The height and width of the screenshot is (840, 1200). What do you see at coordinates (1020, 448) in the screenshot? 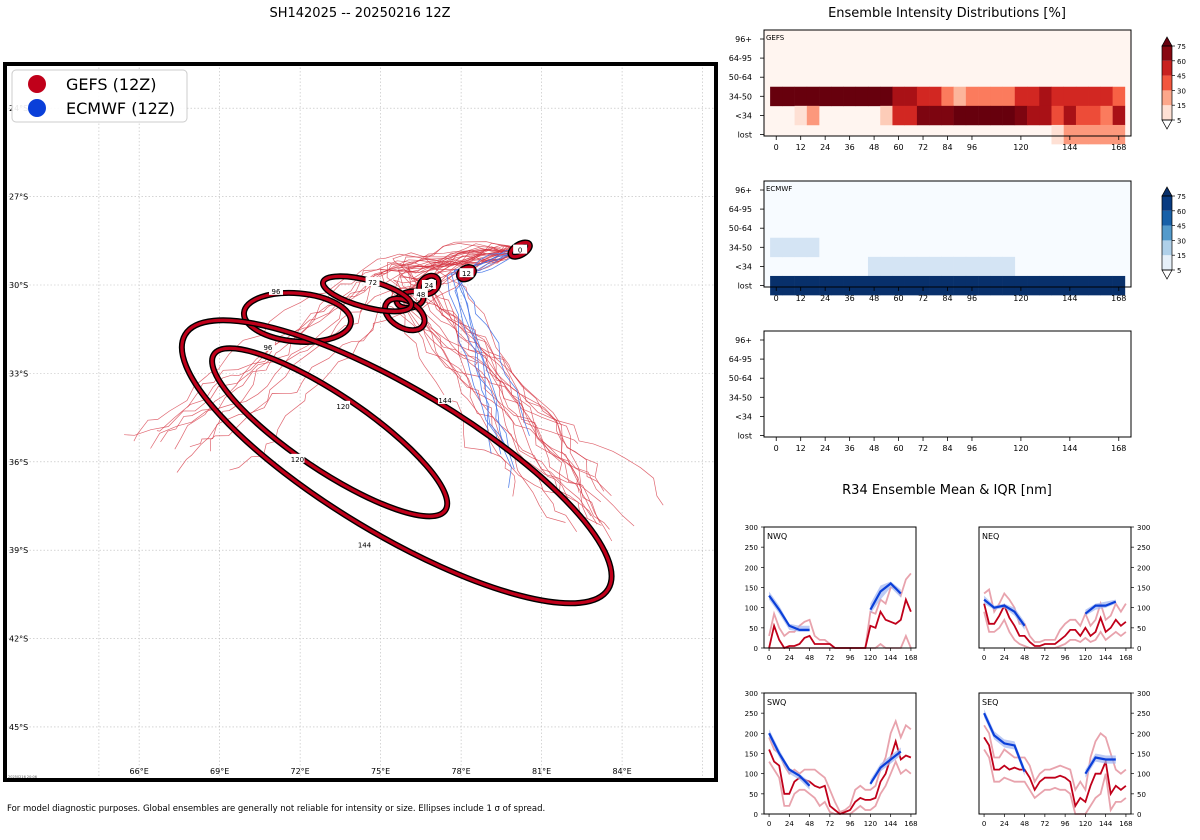
I see `x-tick-label: 120` at bounding box center [1020, 448].